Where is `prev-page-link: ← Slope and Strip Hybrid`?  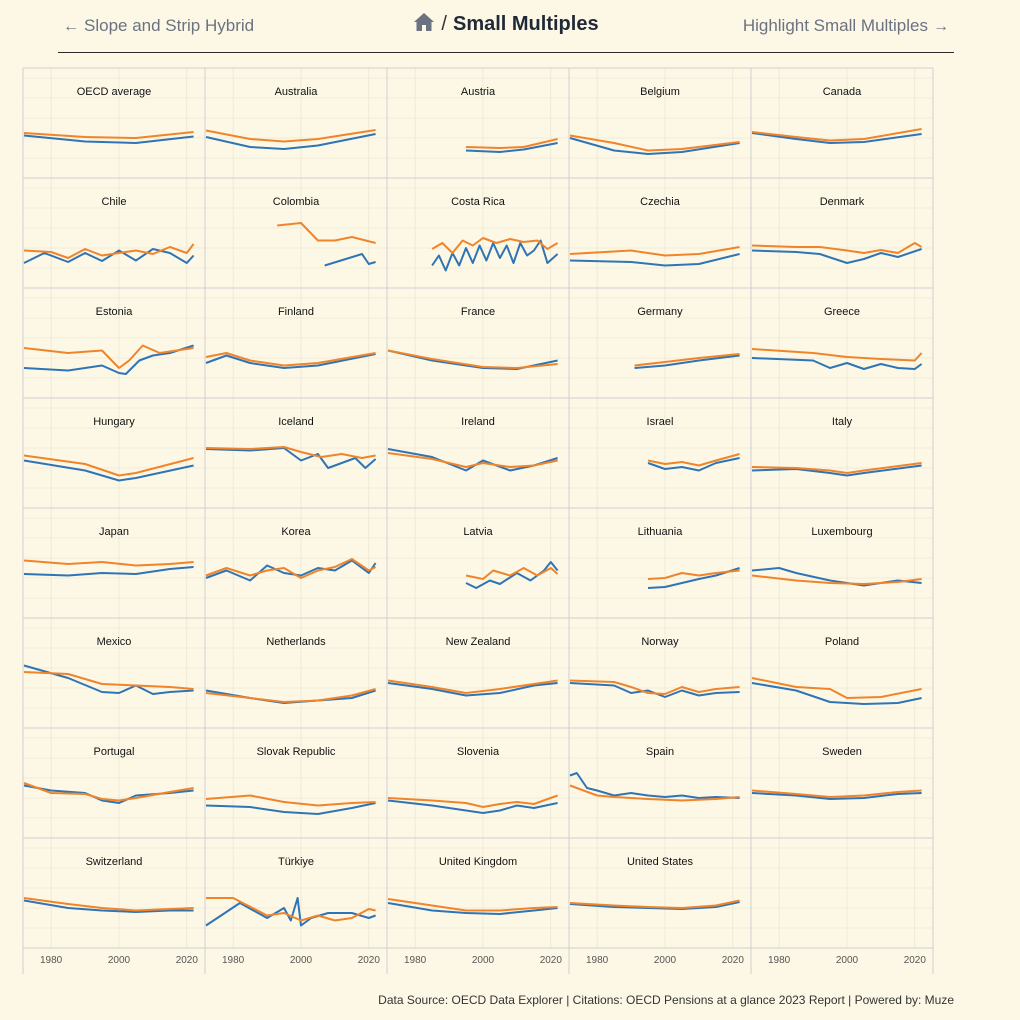 prev-page-link: ← Slope and Strip Hybrid is located at coordinates (156, 26).